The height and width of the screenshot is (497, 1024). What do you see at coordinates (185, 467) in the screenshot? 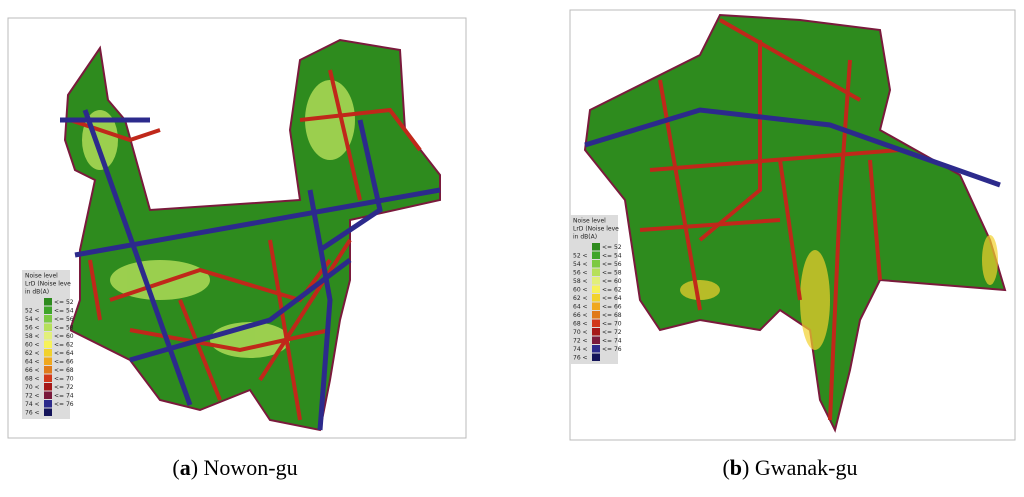
I see `caption-label: a` at bounding box center [185, 467].